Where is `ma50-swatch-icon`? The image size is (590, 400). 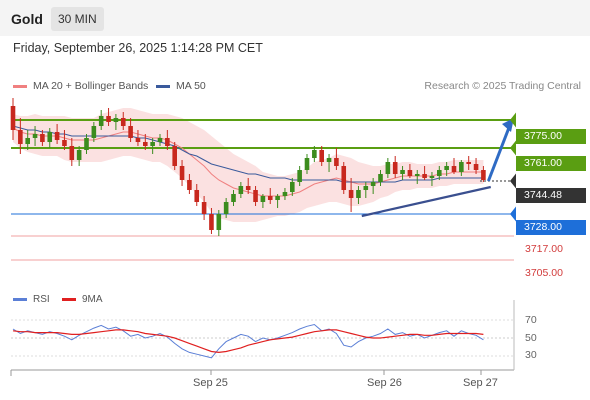 ma50-swatch-icon is located at coordinates (163, 86).